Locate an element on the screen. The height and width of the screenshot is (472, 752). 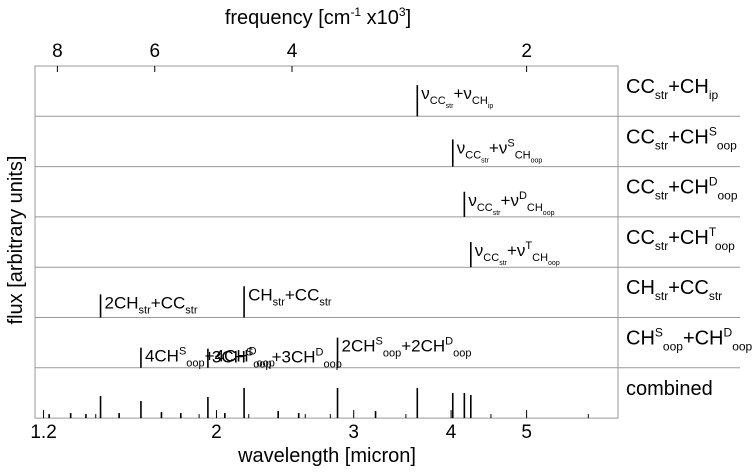
y-axis-title: flux [arbitrary units] is located at coordinates (16, 240).